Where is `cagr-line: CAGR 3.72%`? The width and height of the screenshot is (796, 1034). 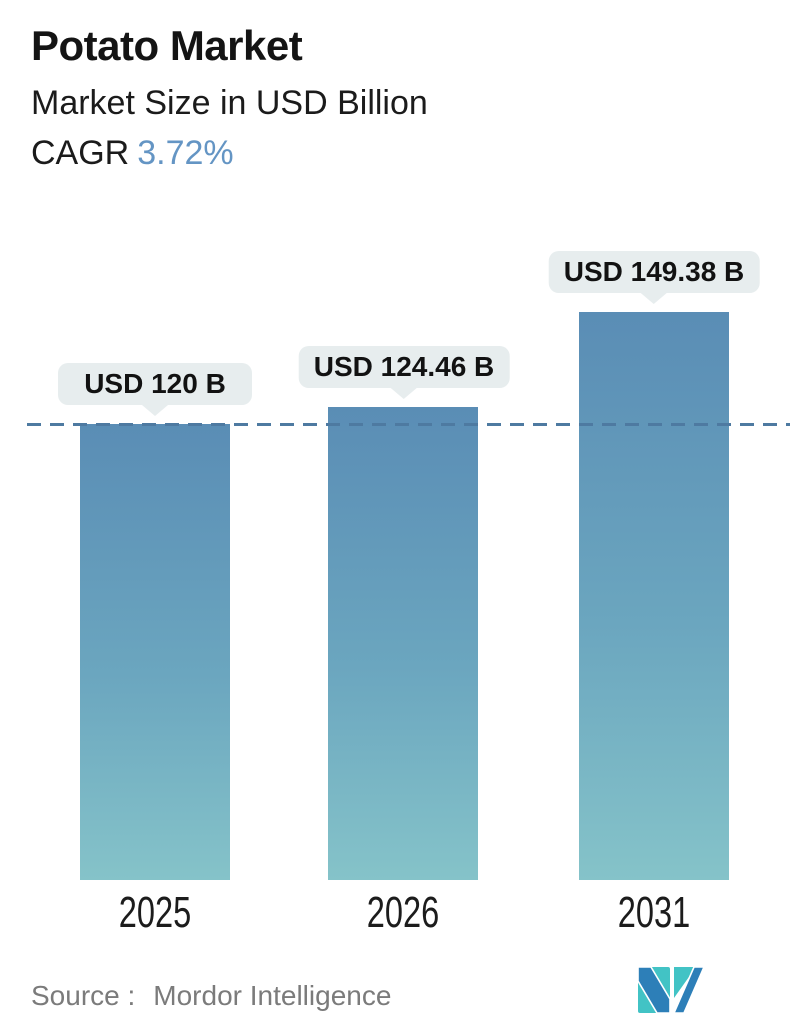 cagr-line: CAGR 3.72% is located at coordinates (132, 153).